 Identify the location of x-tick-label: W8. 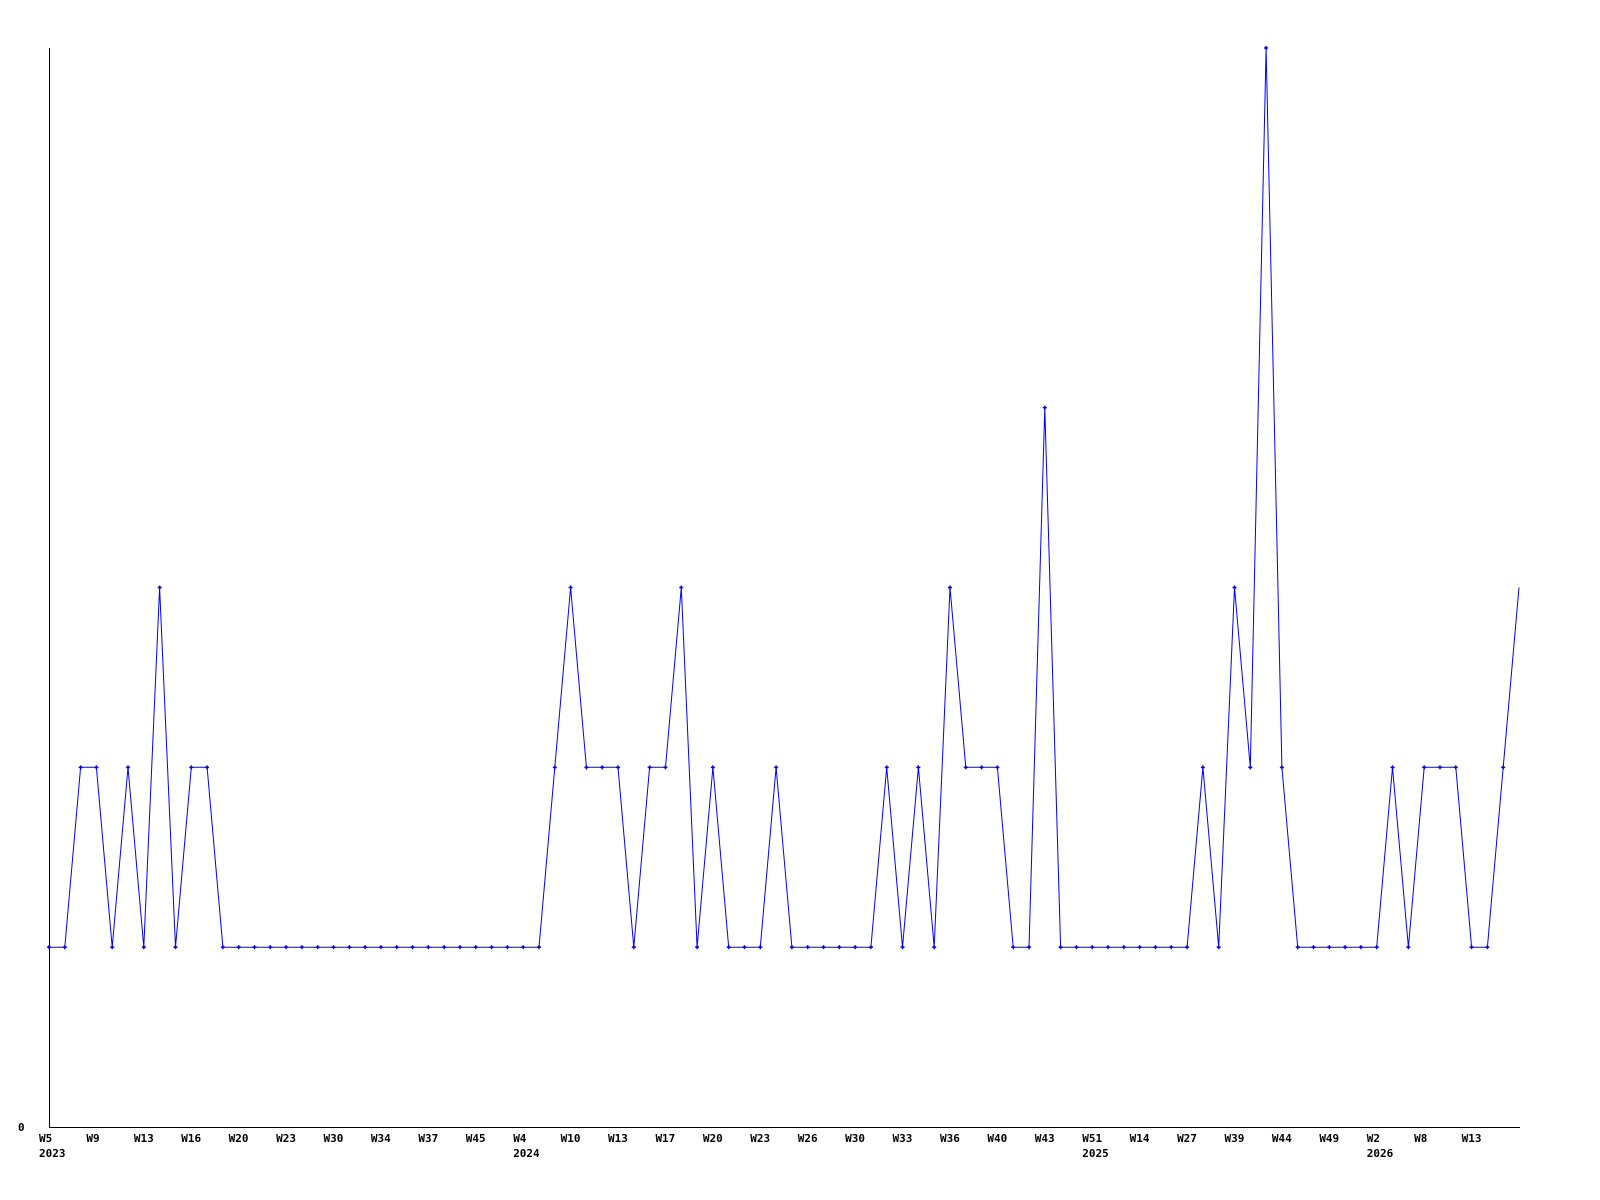
(1420, 1138).